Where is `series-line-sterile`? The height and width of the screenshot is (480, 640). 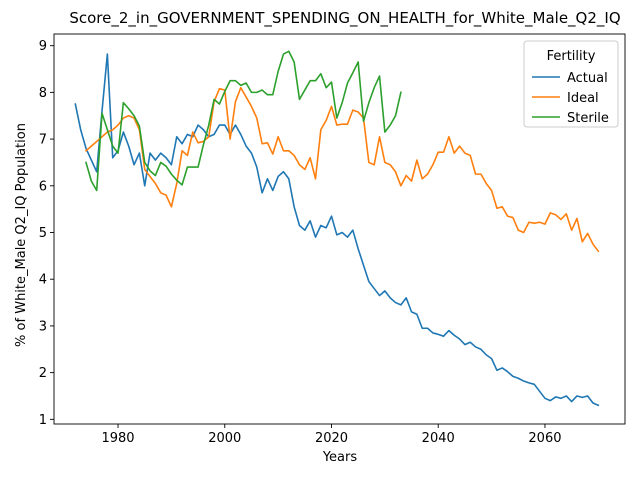 series-line-sterile is located at coordinates (243, 121).